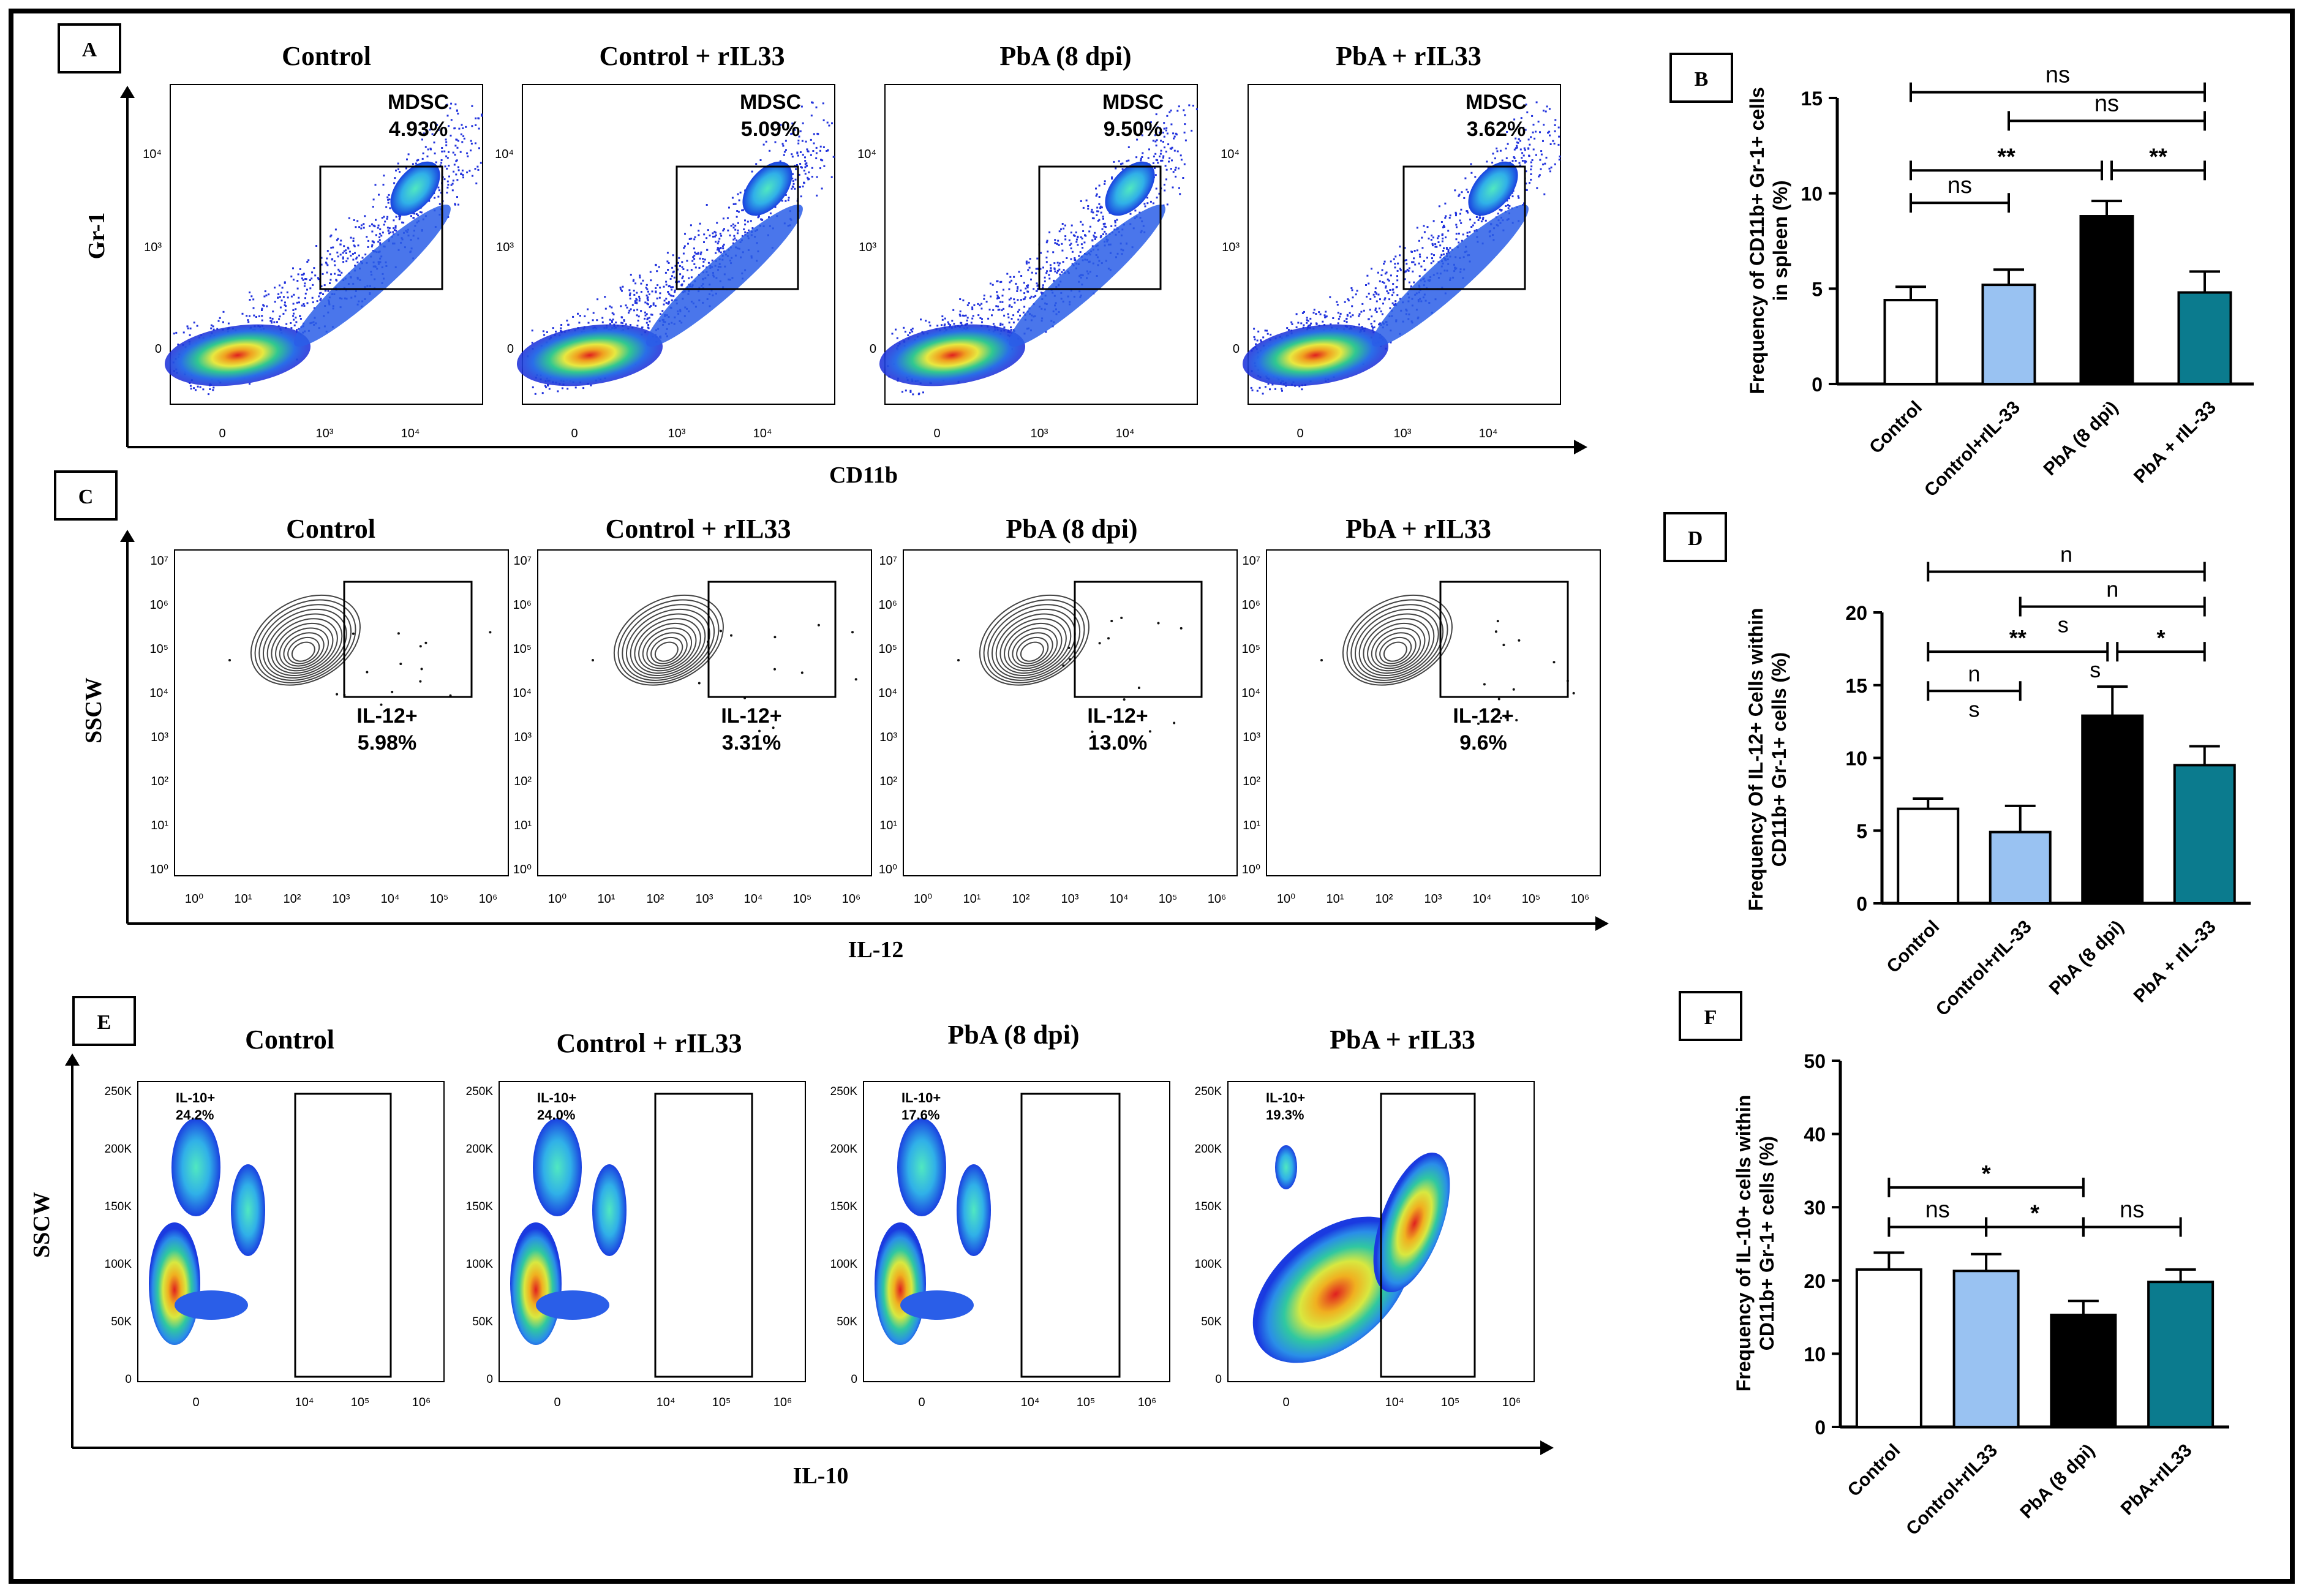 This screenshot has width=2307, height=1596. I want to click on panel-a-title: PbA + rIL33, so click(1408, 56).